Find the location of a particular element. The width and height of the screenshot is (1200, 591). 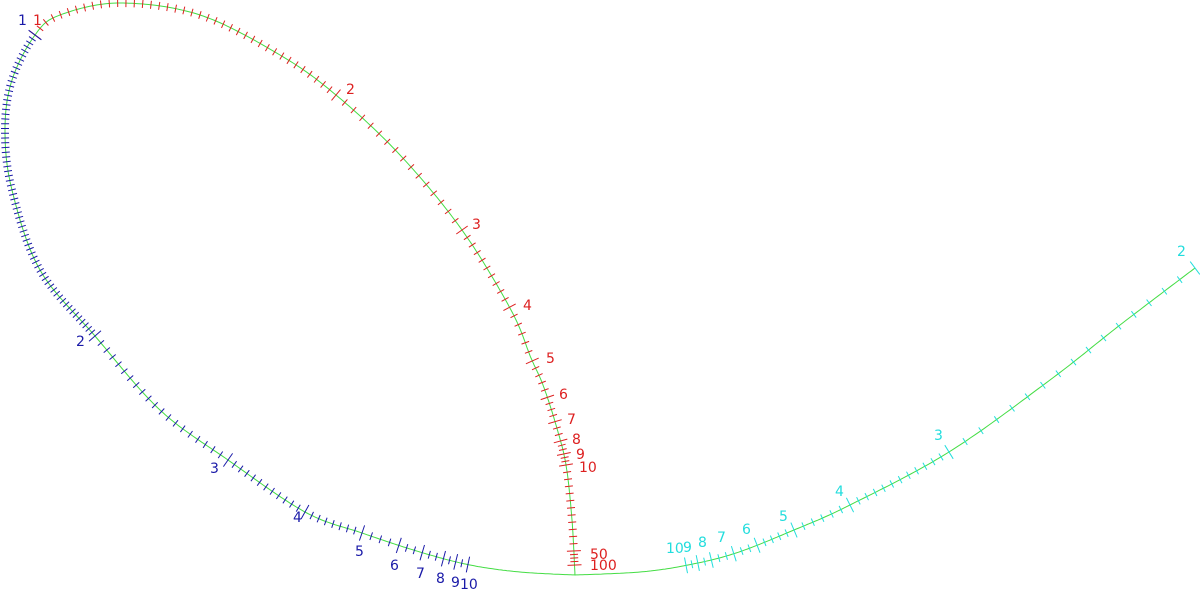

red-label-1: 1 is located at coordinates (37, 21).